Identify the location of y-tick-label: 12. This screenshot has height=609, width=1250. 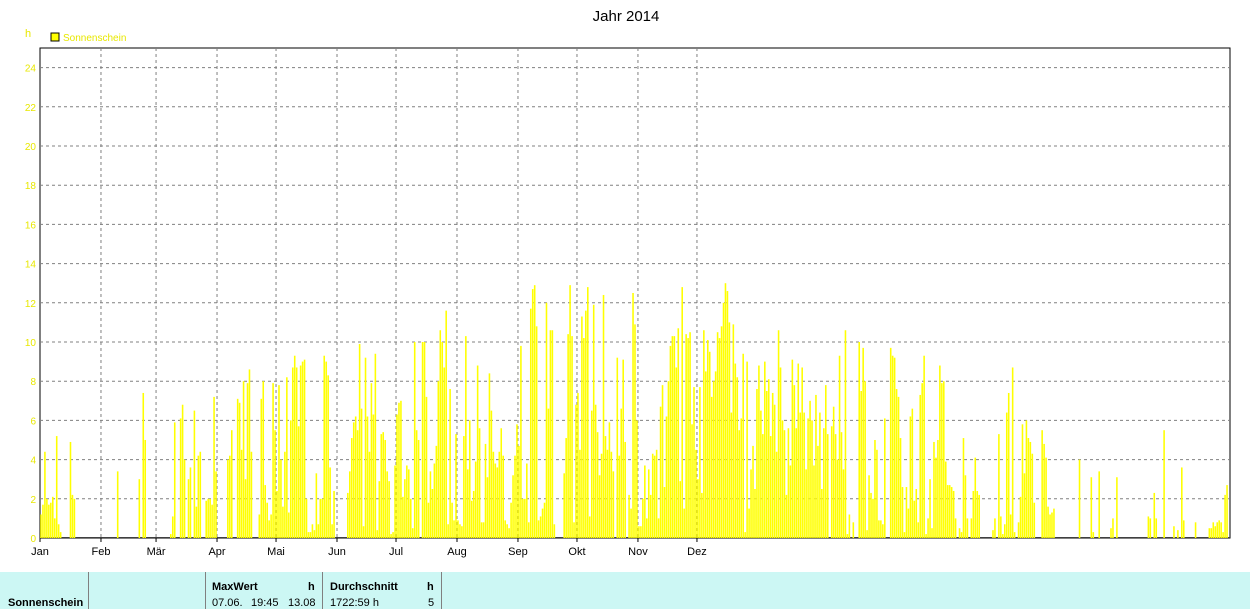
(31, 304).